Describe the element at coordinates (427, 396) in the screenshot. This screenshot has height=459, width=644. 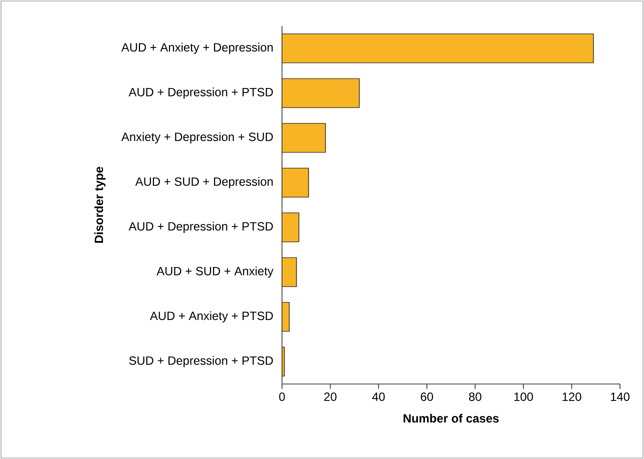
I see `x-tick-label: 60` at that location.